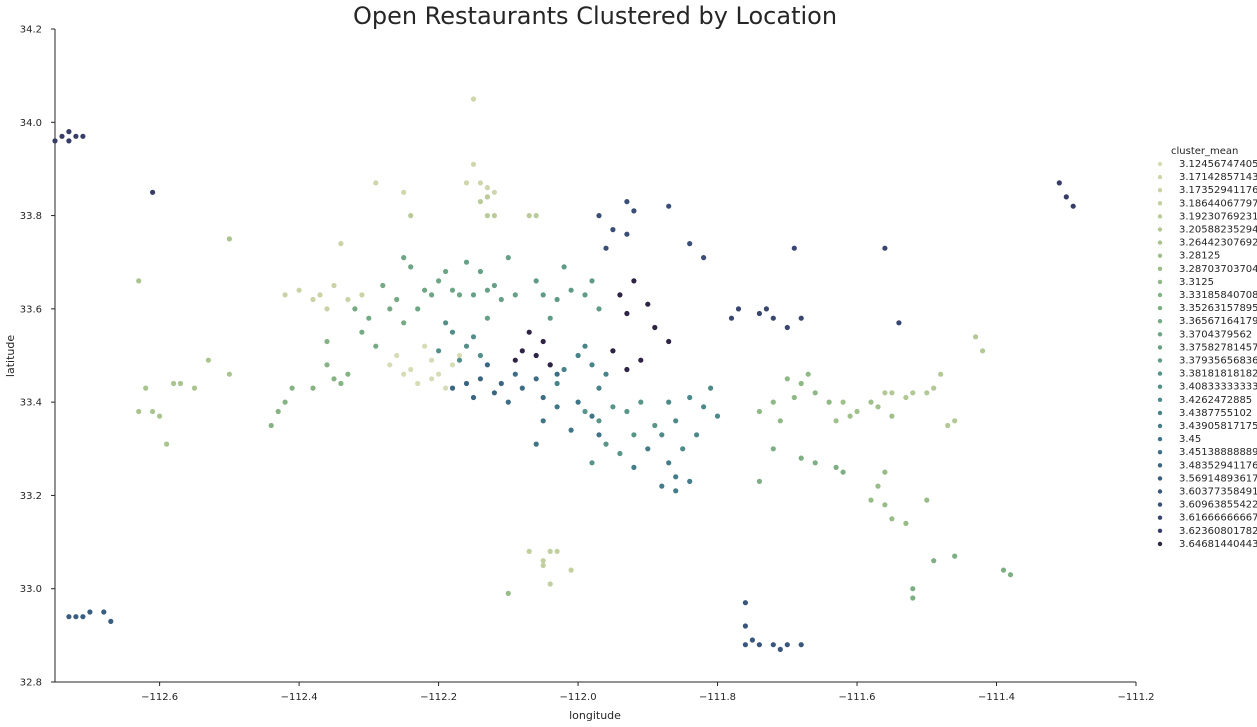  I want to click on legend-label: 3.4262472885, so click(1215, 400).